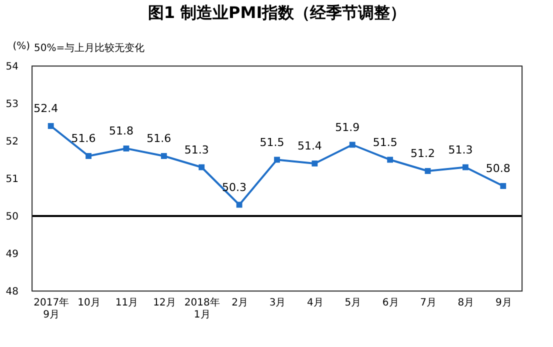 This screenshot has height=347, width=553. I want to click on x-tick-label: 3月, so click(277, 303).